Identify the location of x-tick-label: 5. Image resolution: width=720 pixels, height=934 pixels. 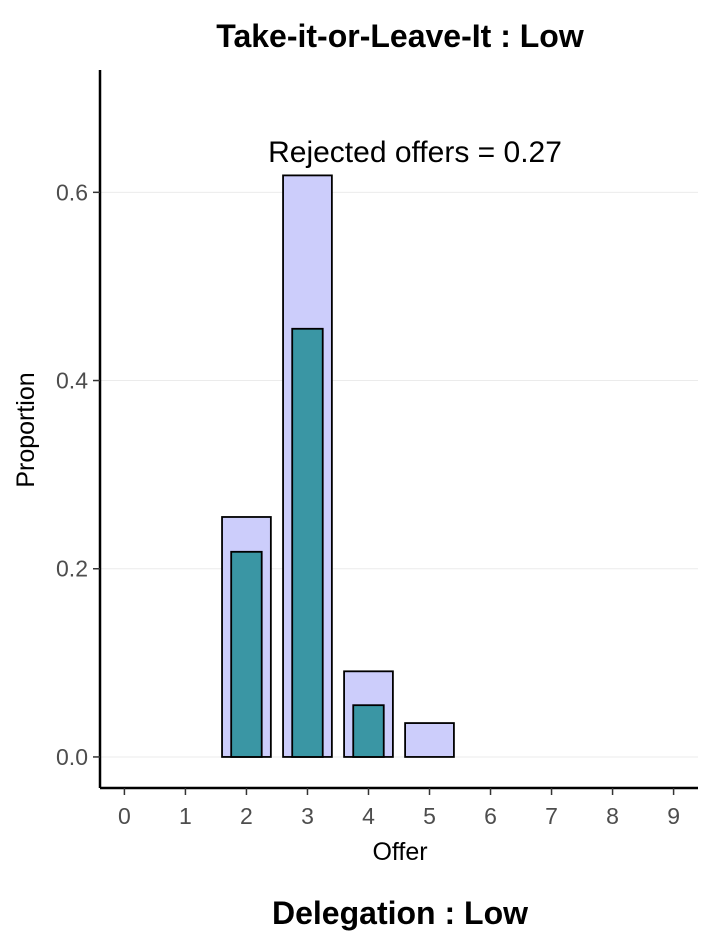
(429, 816).